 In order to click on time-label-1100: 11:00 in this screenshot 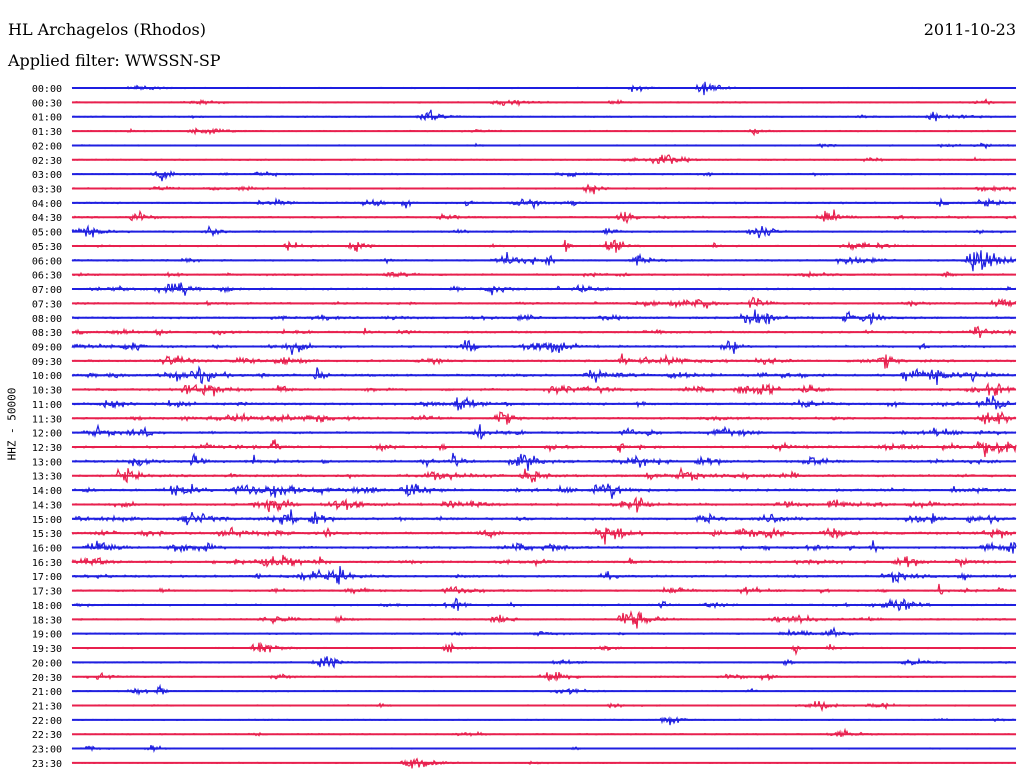, I will do `click(47, 405)`.